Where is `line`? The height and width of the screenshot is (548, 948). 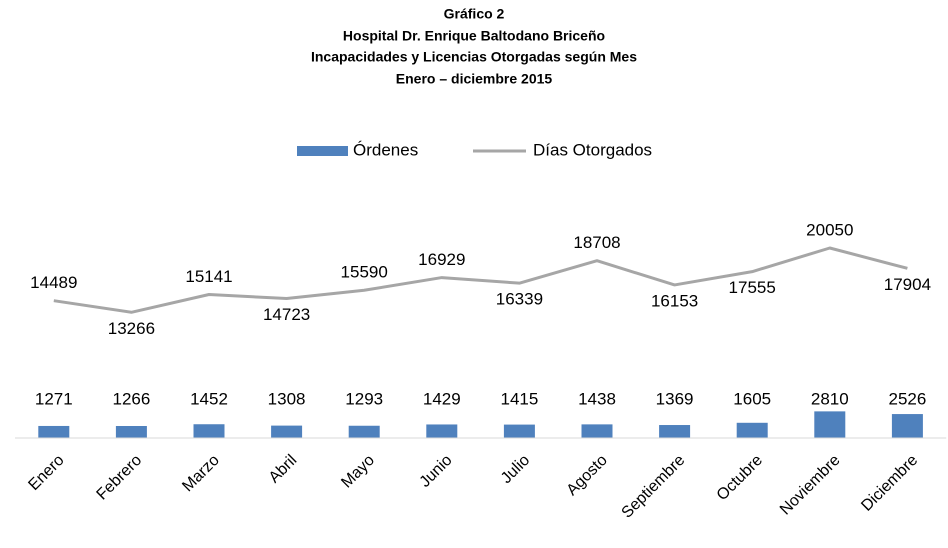
line is located at coordinates (480, 280).